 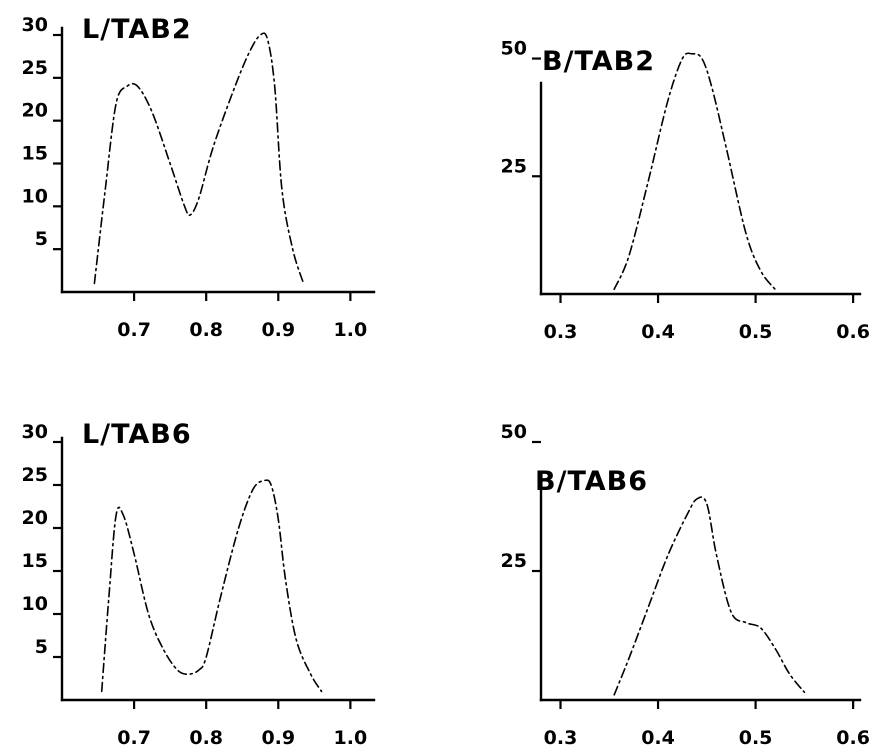 What do you see at coordinates (137, 29) in the screenshot?
I see `panel-title: L/TAB2` at bounding box center [137, 29].